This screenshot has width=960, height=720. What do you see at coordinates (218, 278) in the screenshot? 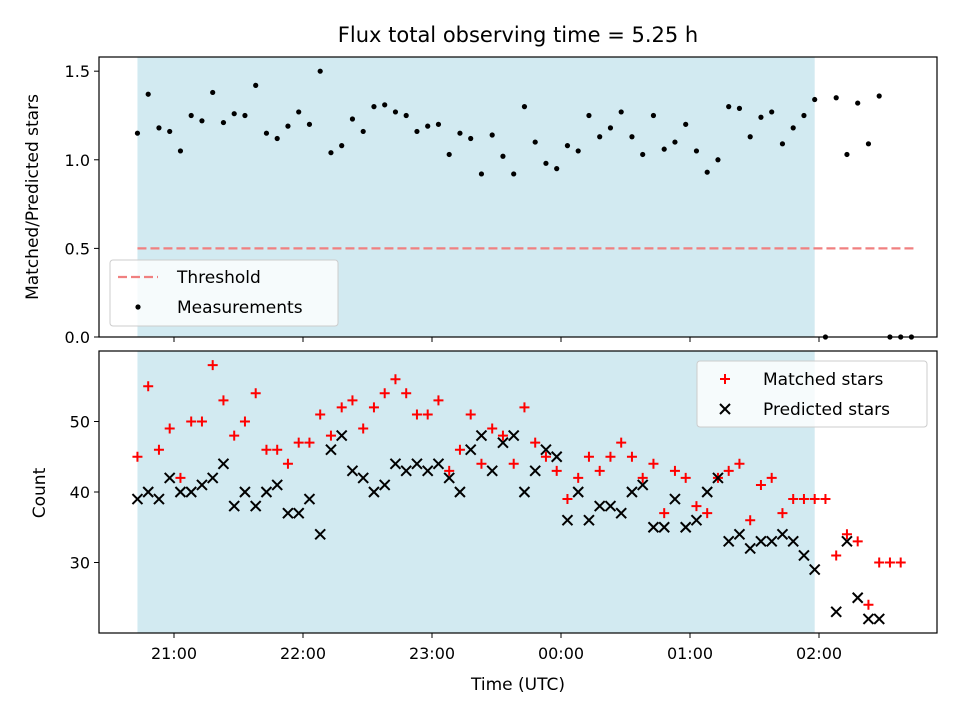
I see `legend-label: Threshold` at bounding box center [218, 278].